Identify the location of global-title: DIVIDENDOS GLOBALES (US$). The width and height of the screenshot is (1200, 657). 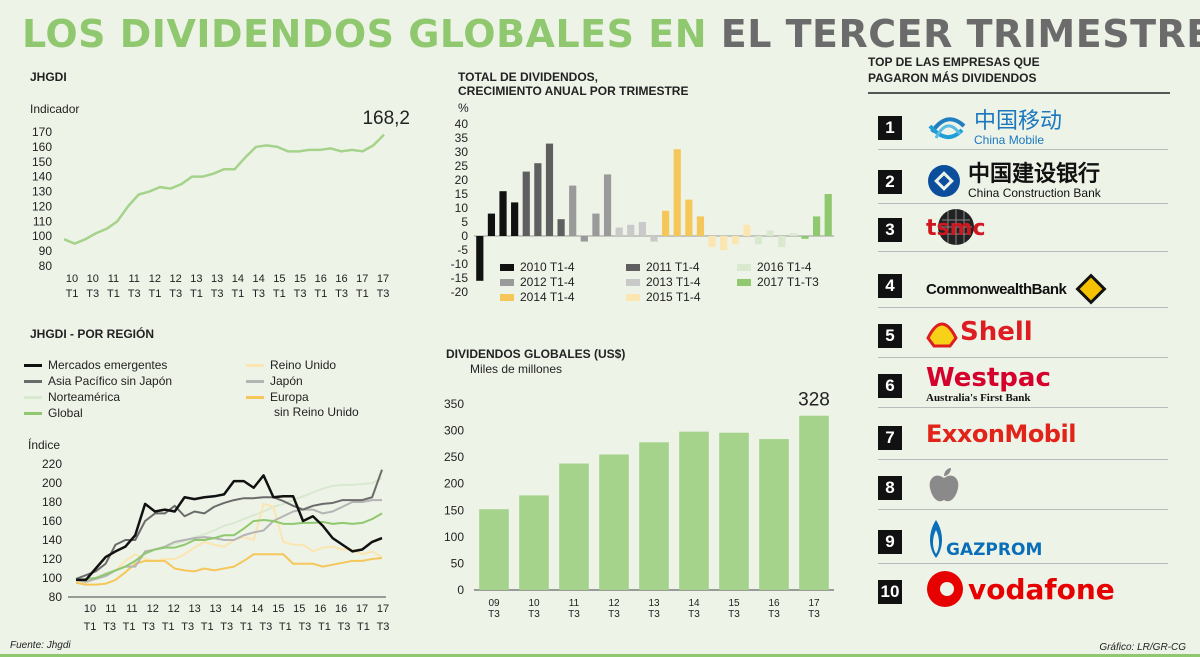
(536, 354).